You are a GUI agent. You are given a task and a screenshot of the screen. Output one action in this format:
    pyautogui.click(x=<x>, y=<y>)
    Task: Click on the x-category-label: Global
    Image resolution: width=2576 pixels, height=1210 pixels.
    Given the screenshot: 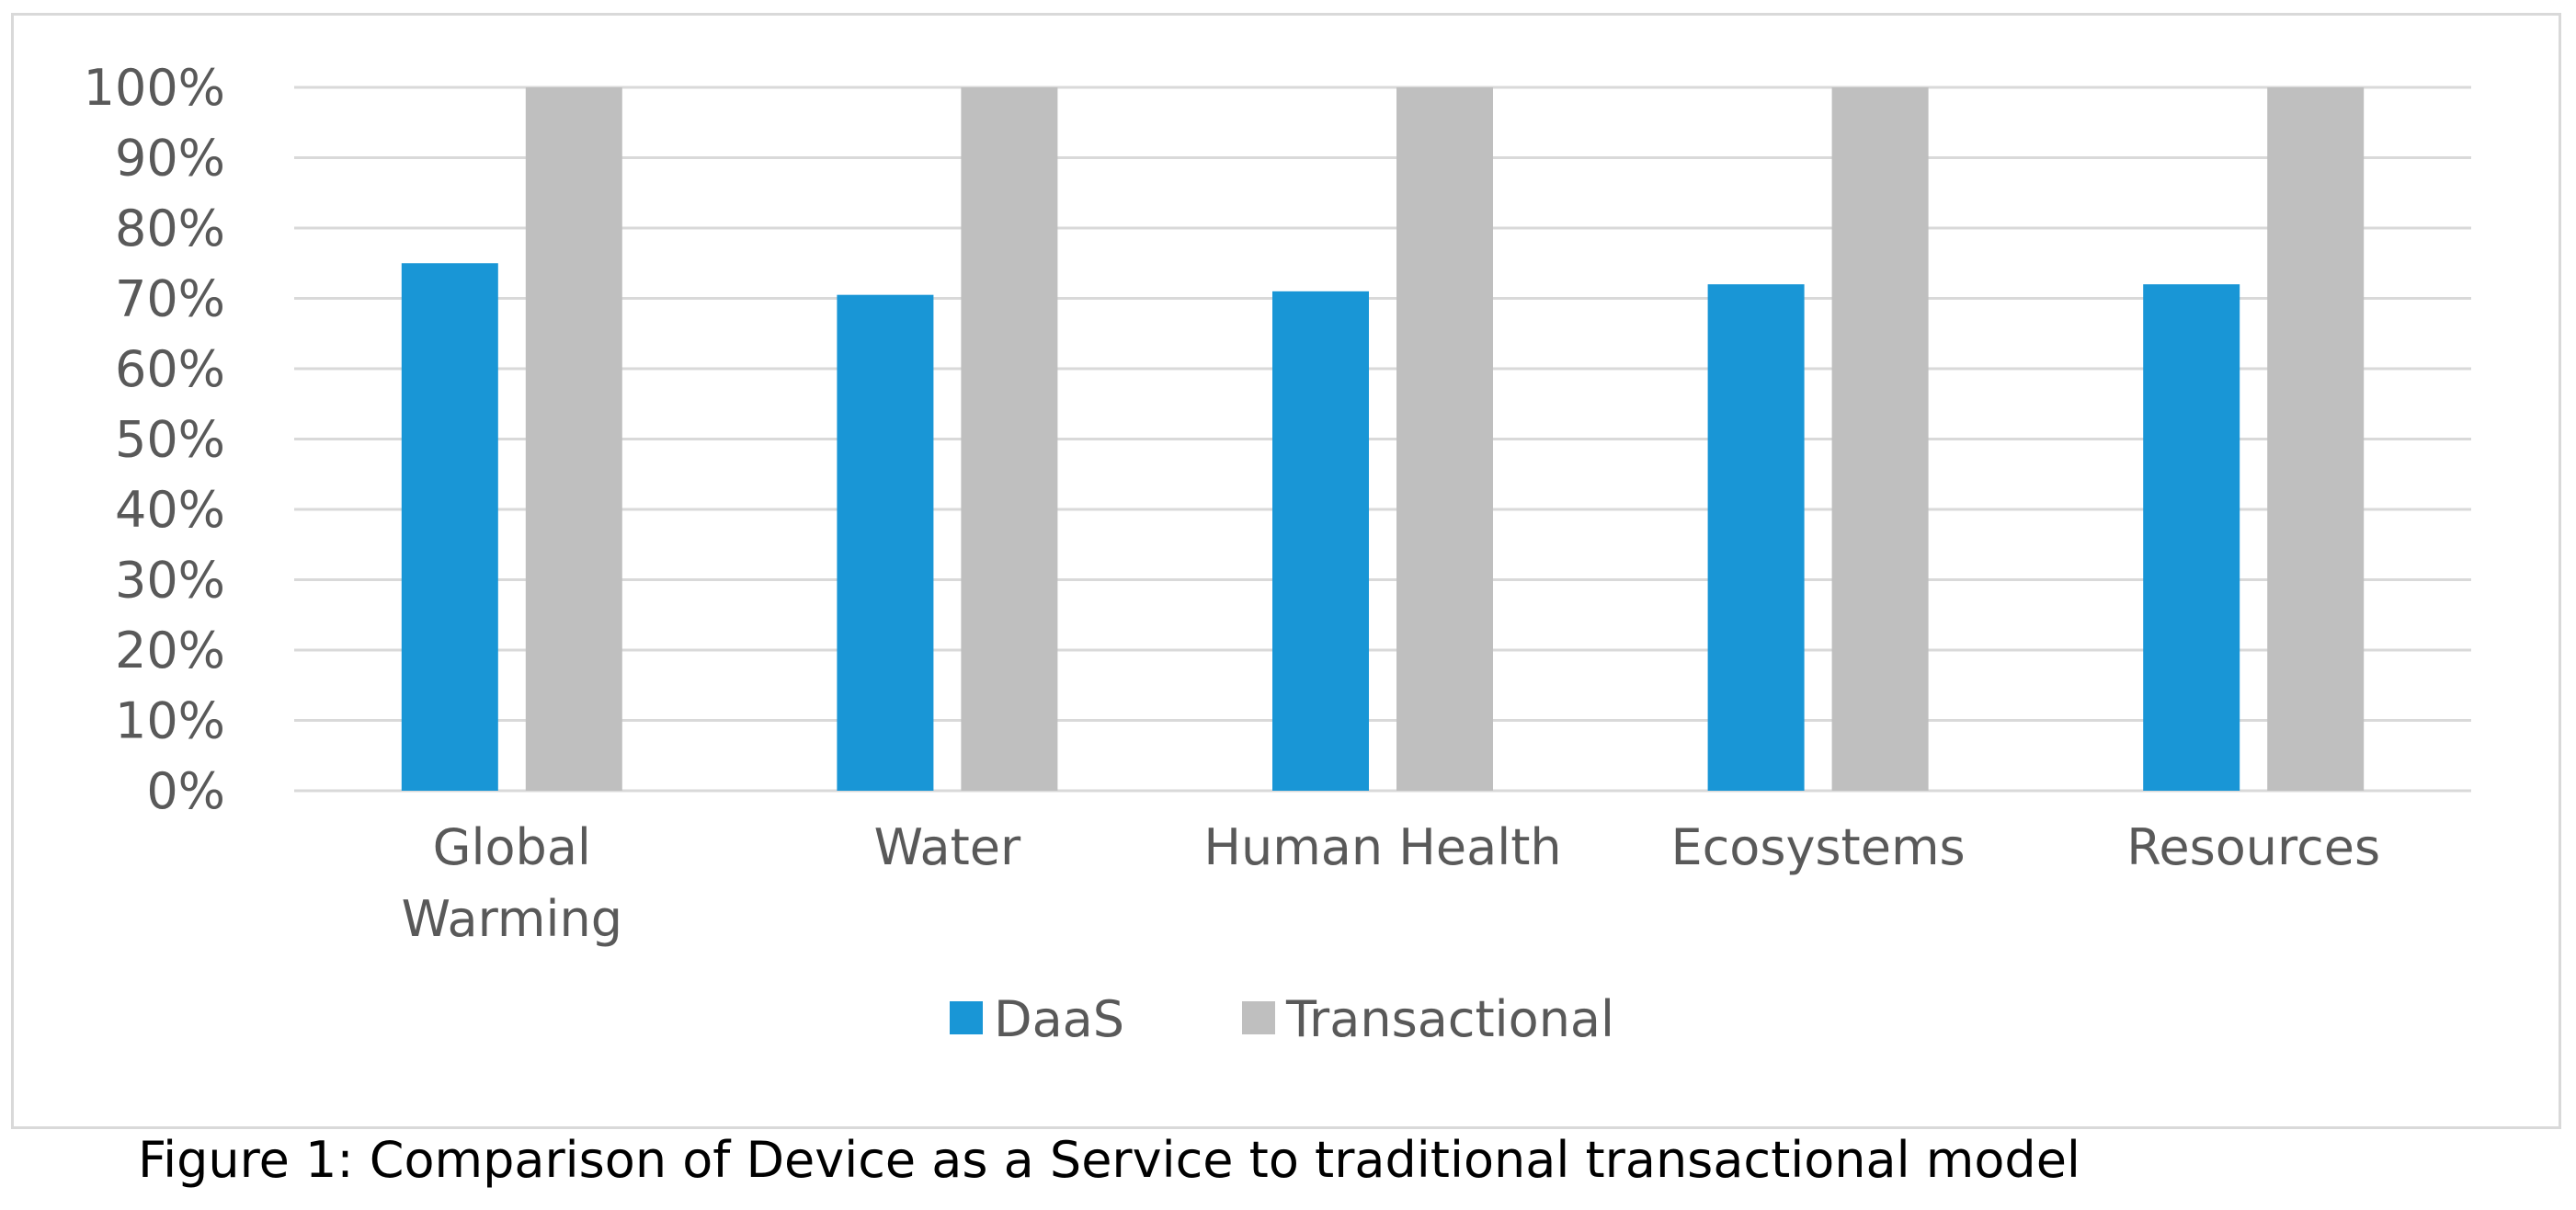 What is the action you would take?
    pyautogui.click(x=512, y=847)
    